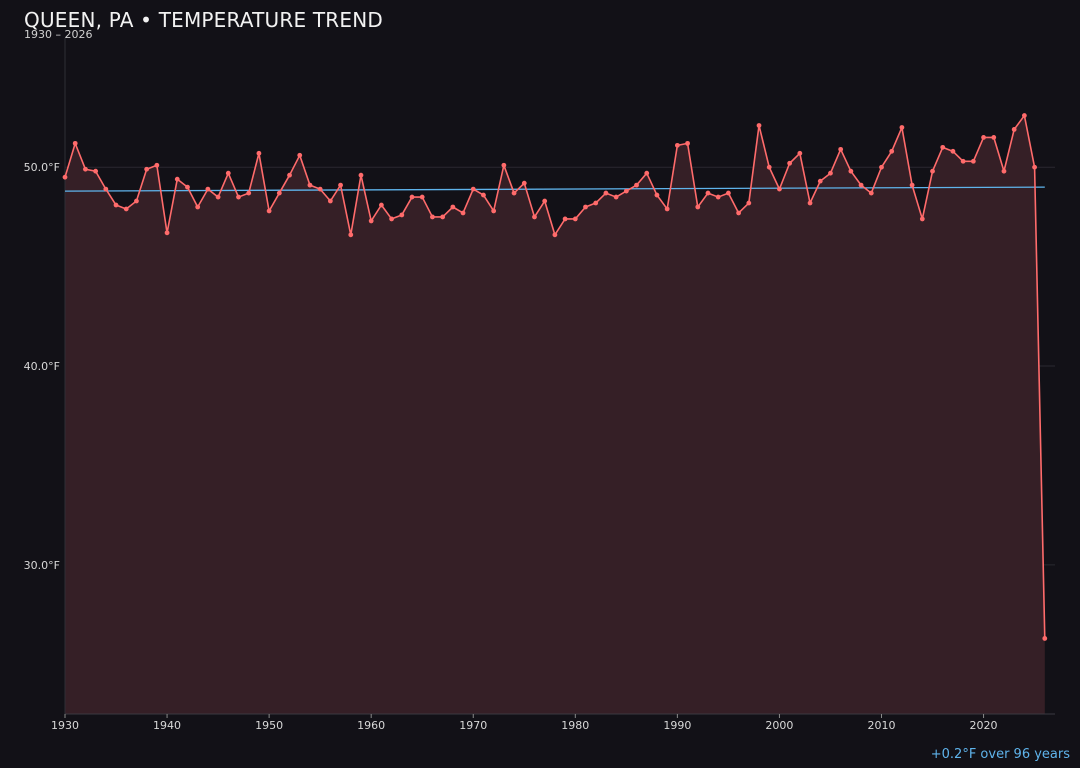 The height and width of the screenshot is (768, 1080). What do you see at coordinates (698, 207) in the screenshot?
I see `data-point-1992` at bounding box center [698, 207].